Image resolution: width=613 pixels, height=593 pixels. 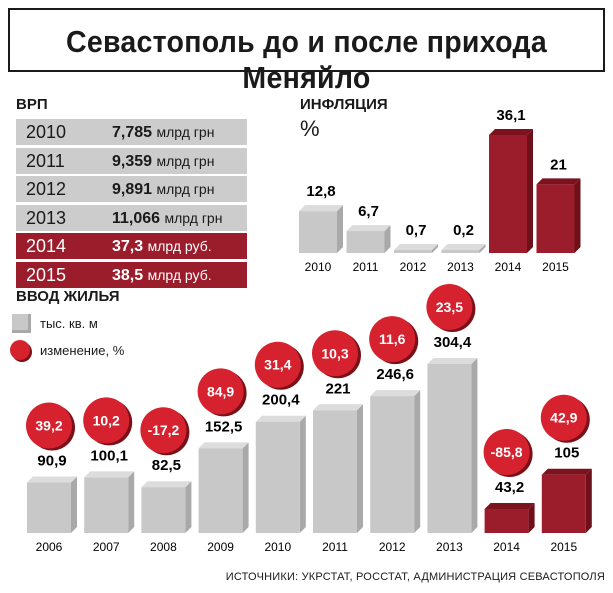 I want to click on inflation-value-label: 36,1, so click(x=510, y=115).